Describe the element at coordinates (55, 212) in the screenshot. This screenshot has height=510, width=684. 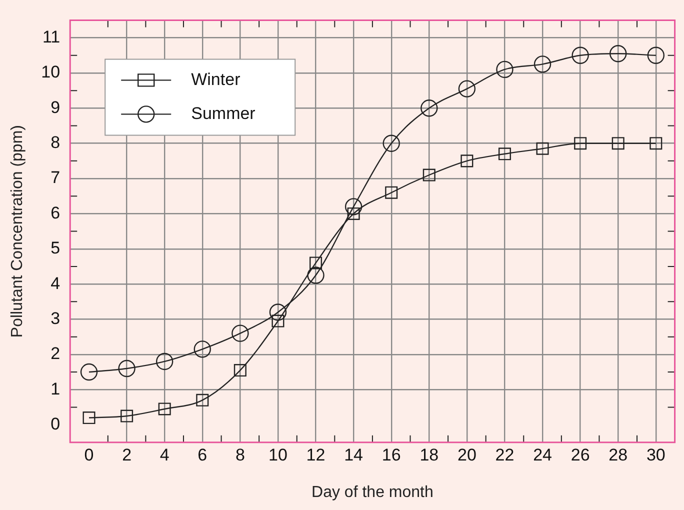
I see `y-tick-label: 6` at that location.